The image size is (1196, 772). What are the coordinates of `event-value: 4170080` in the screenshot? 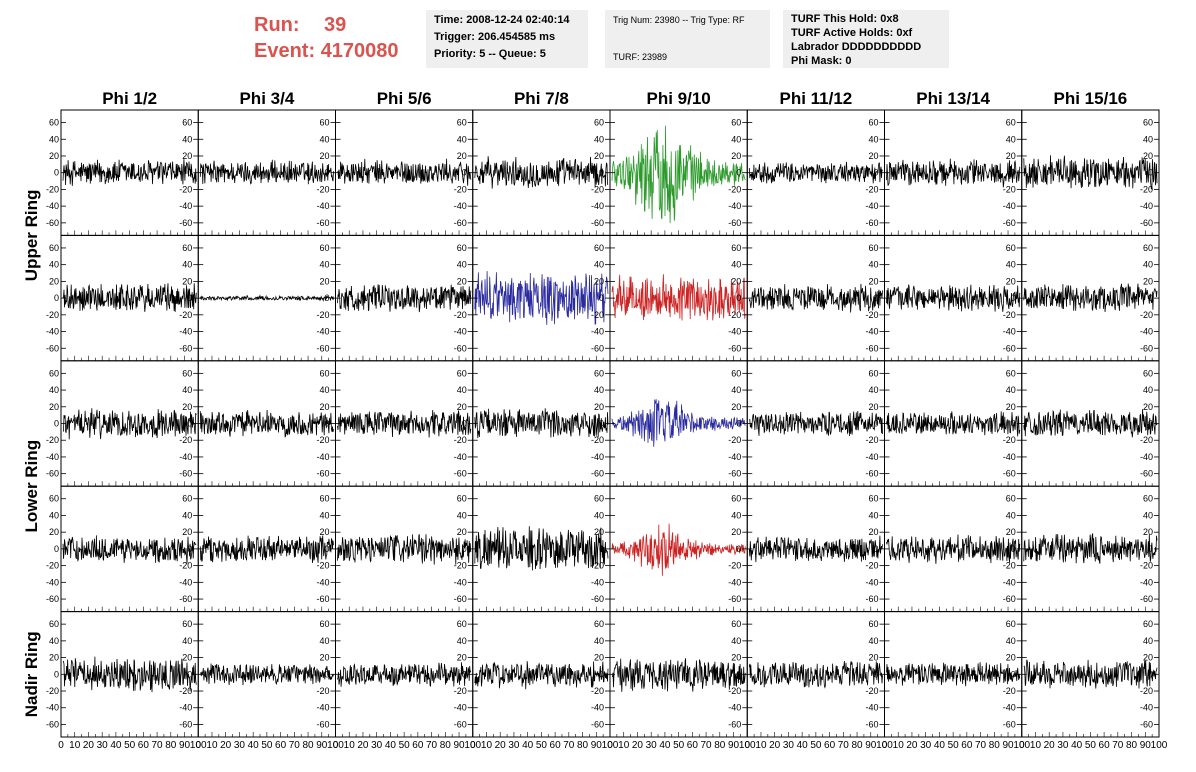 It's located at (359, 51).